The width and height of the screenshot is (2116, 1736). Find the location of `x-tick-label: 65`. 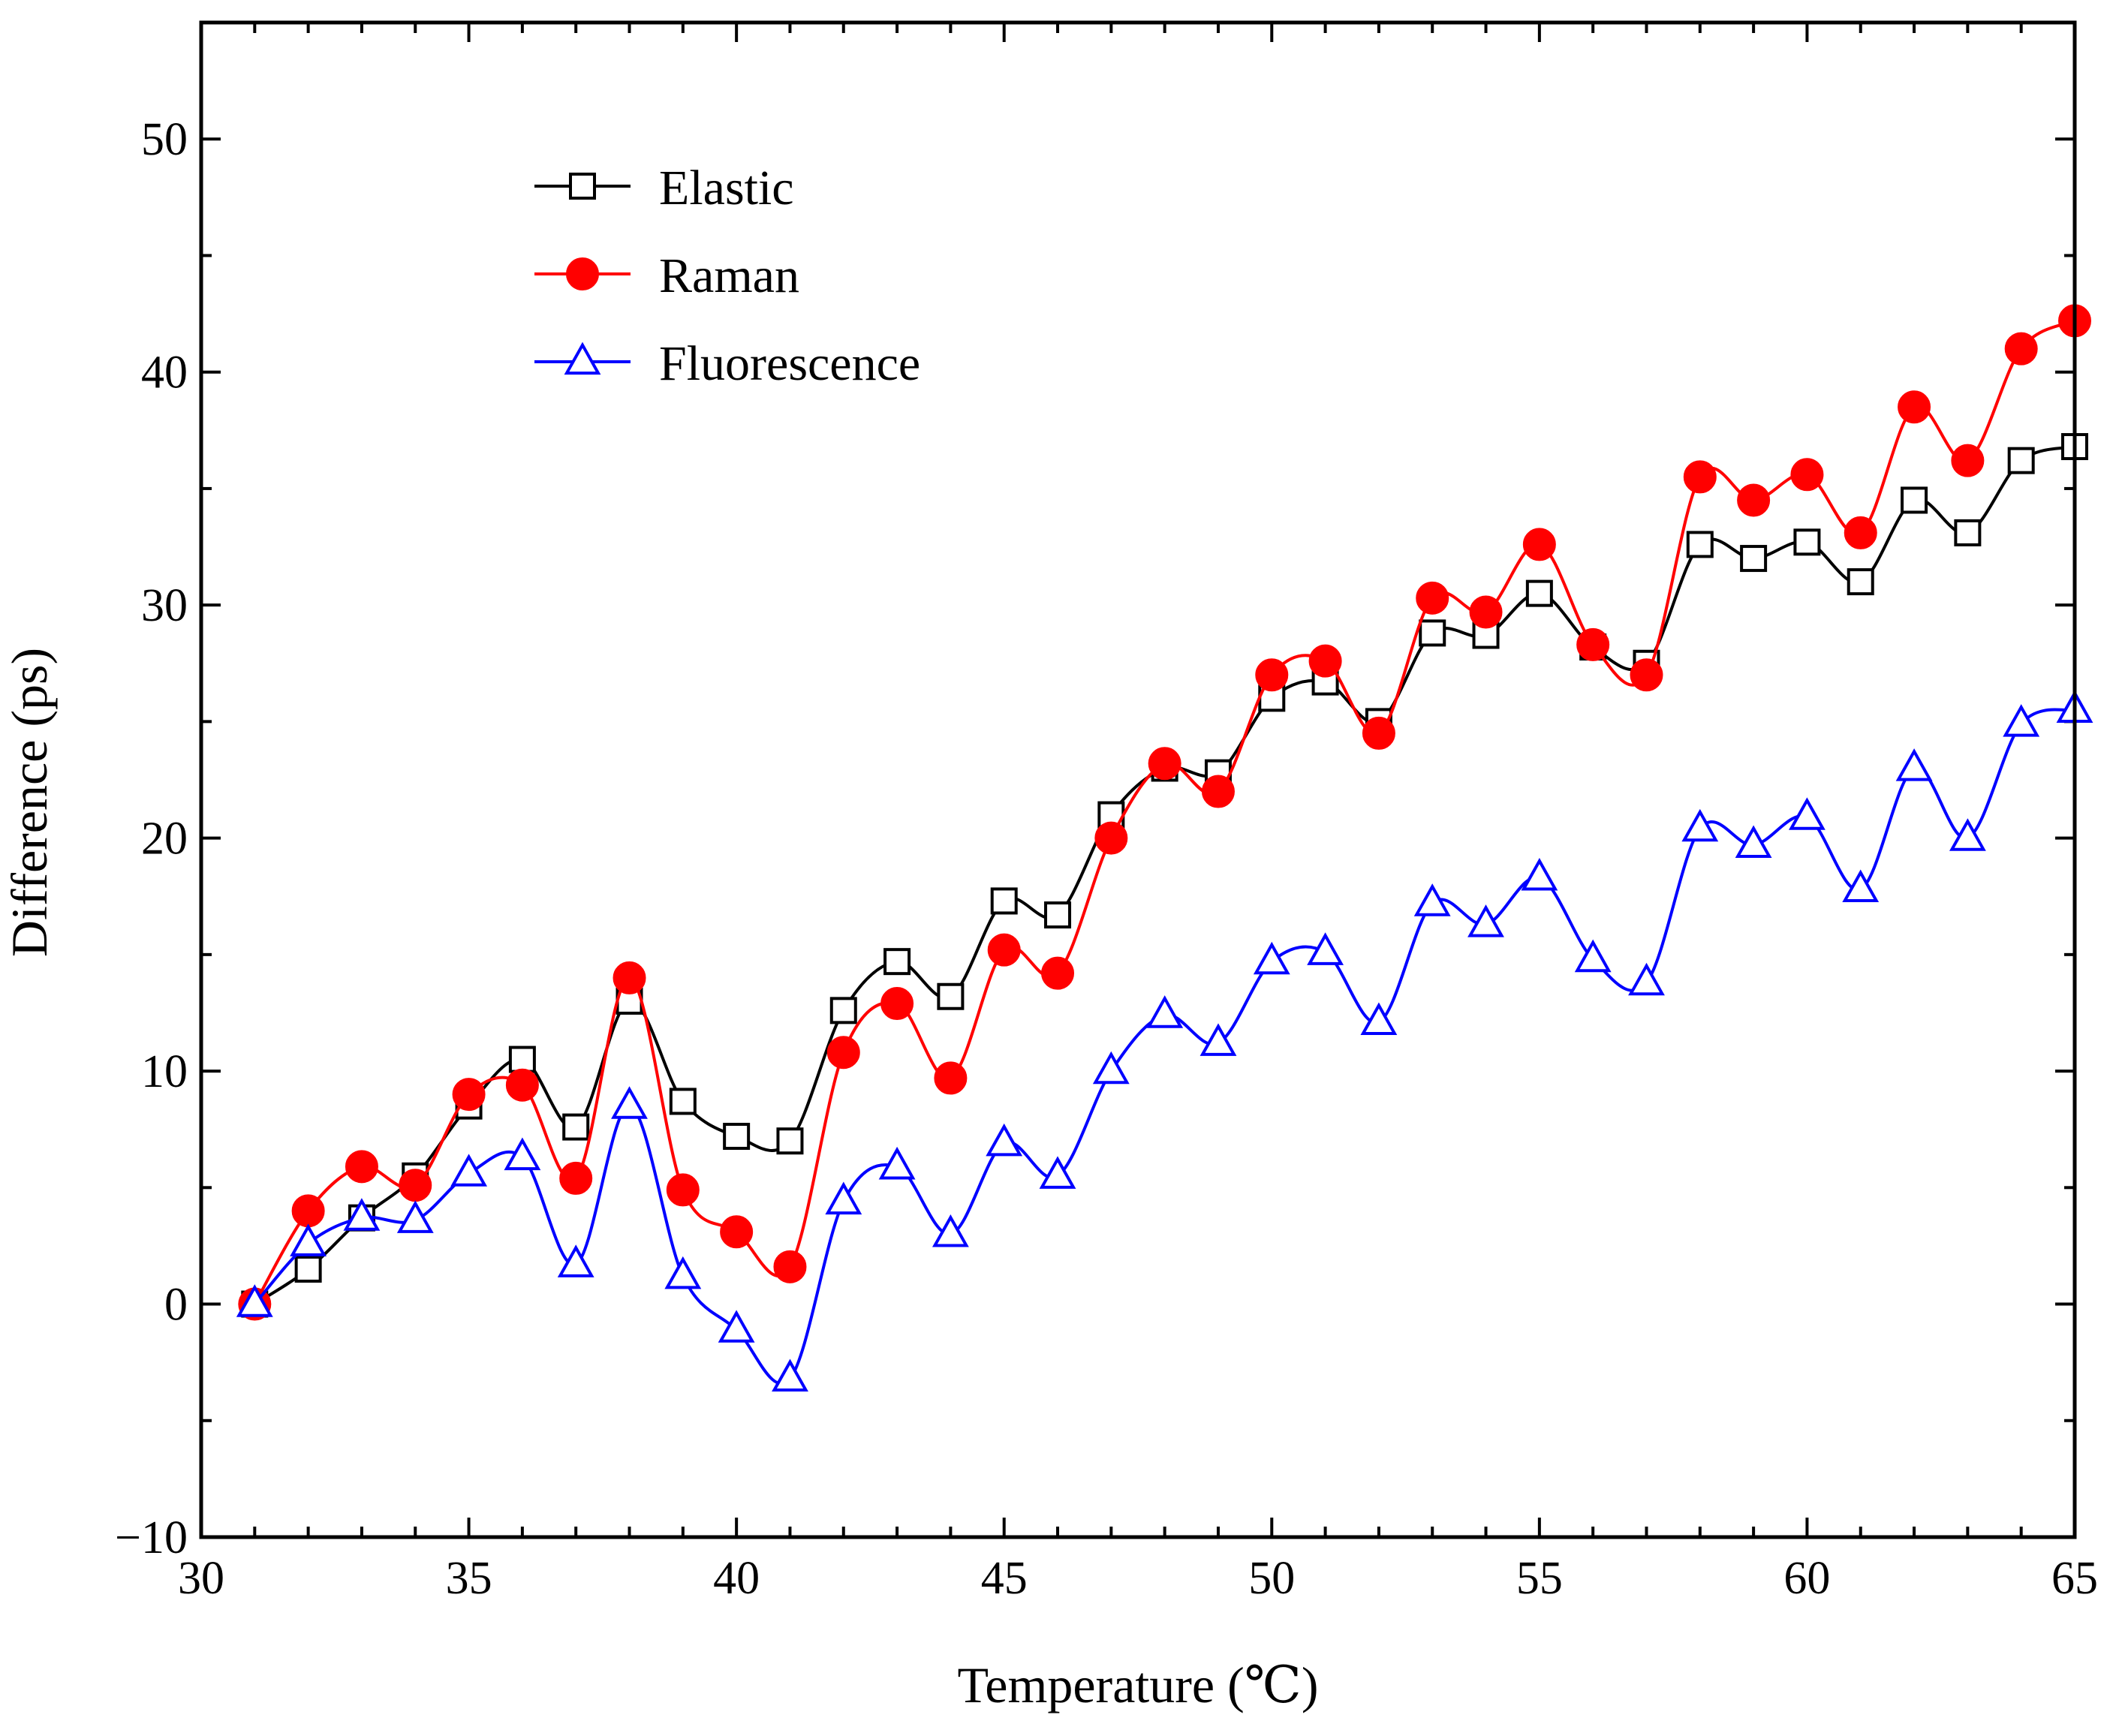

x-tick-label: 65 is located at coordinates (2074, 1578).